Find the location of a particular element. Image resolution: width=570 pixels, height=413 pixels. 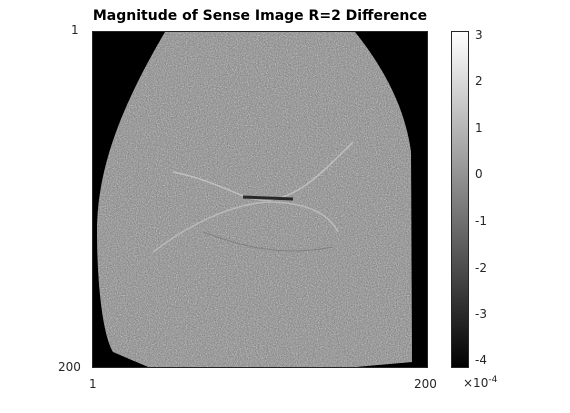

colorbar-tick-label: 2 is located at coordinates (479, 81).